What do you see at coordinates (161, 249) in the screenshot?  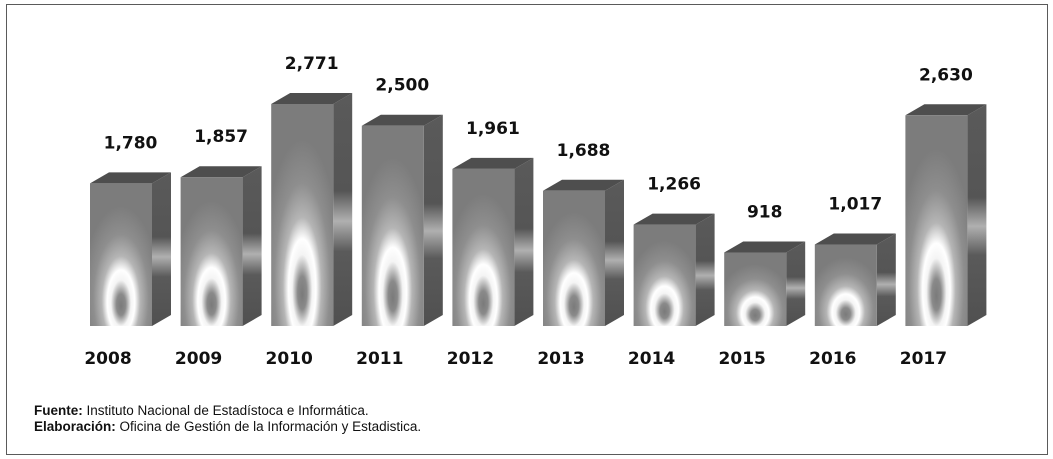 I see `bar-side-2008` at bounding box center [161, 249].